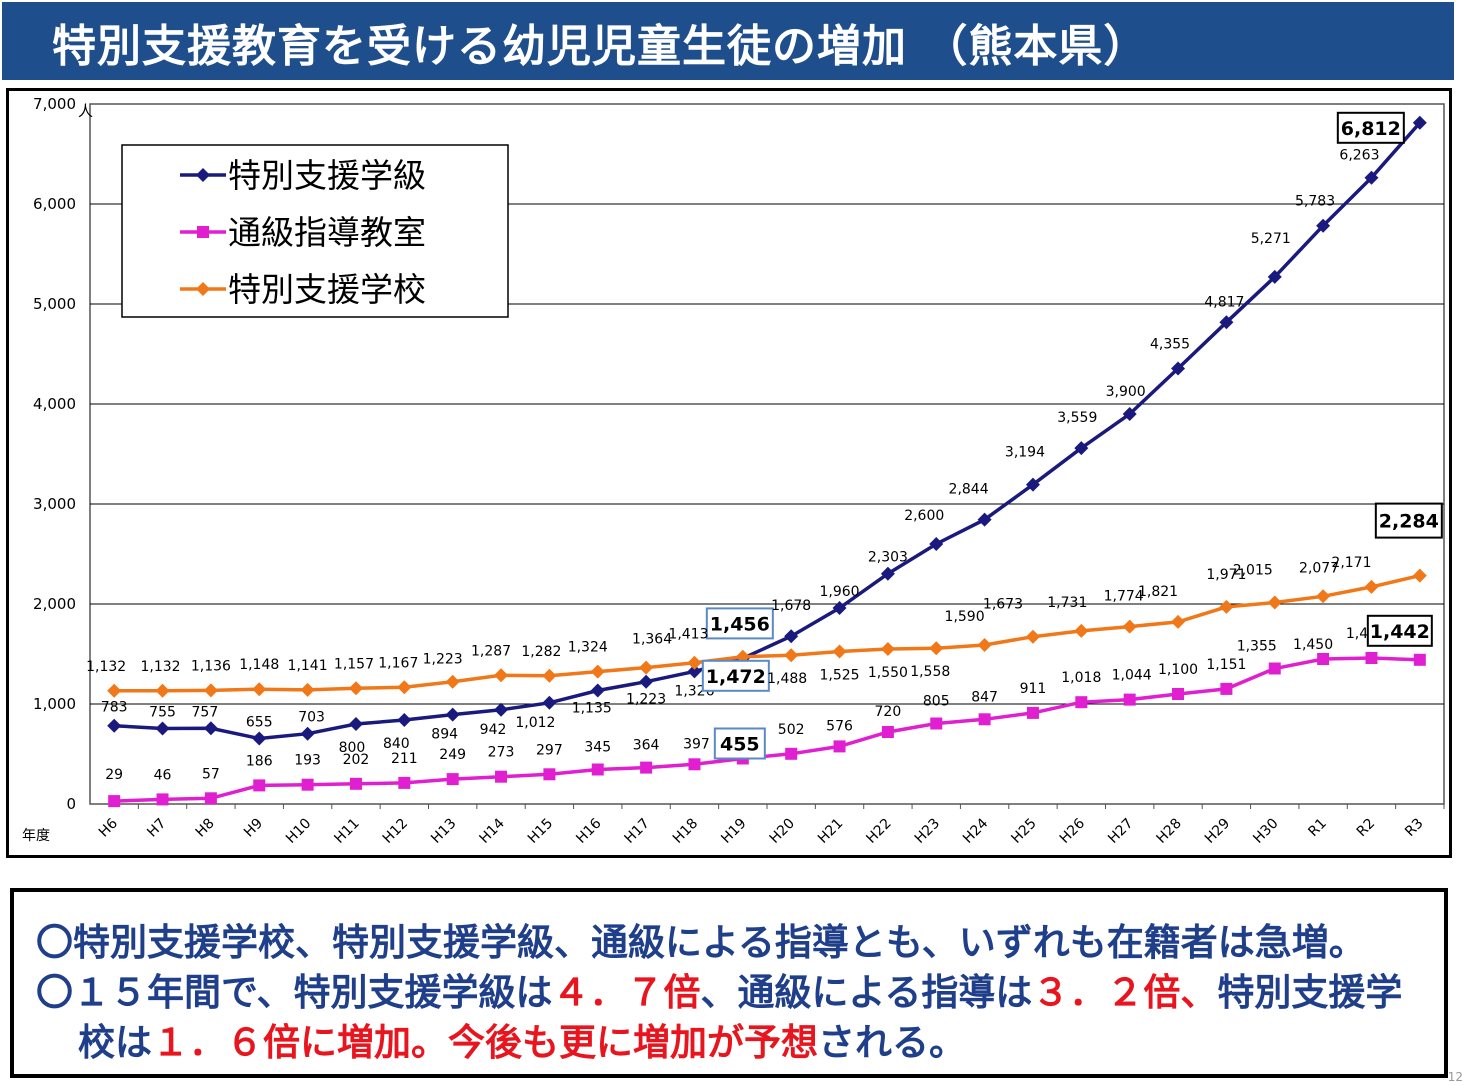  I want to click on data-label: 1,141, so click(308, 666).